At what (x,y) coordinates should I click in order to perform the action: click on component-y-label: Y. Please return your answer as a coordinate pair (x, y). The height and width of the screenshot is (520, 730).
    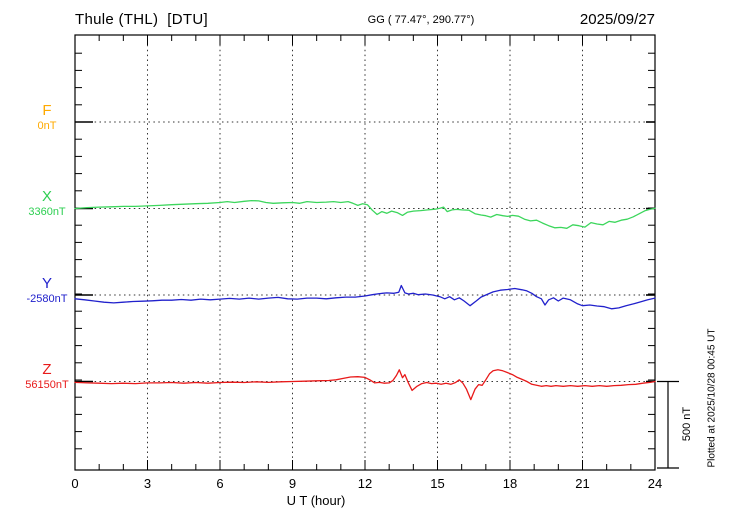
    Looking at the image, I should click on (46, 283).